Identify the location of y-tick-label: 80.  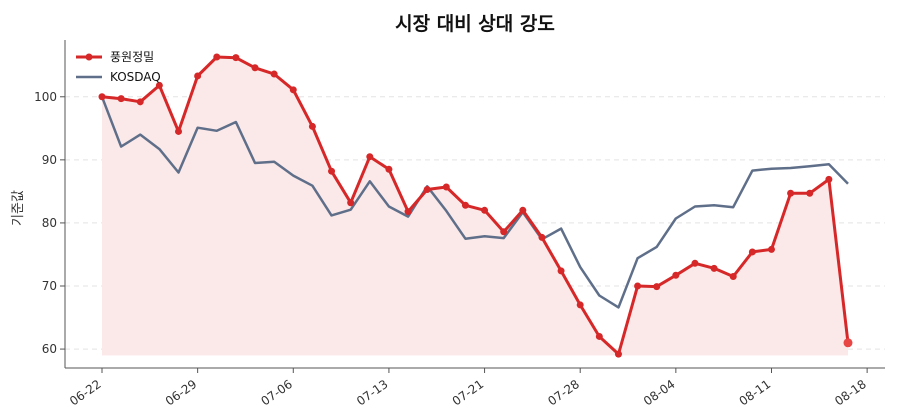
(49, 223).